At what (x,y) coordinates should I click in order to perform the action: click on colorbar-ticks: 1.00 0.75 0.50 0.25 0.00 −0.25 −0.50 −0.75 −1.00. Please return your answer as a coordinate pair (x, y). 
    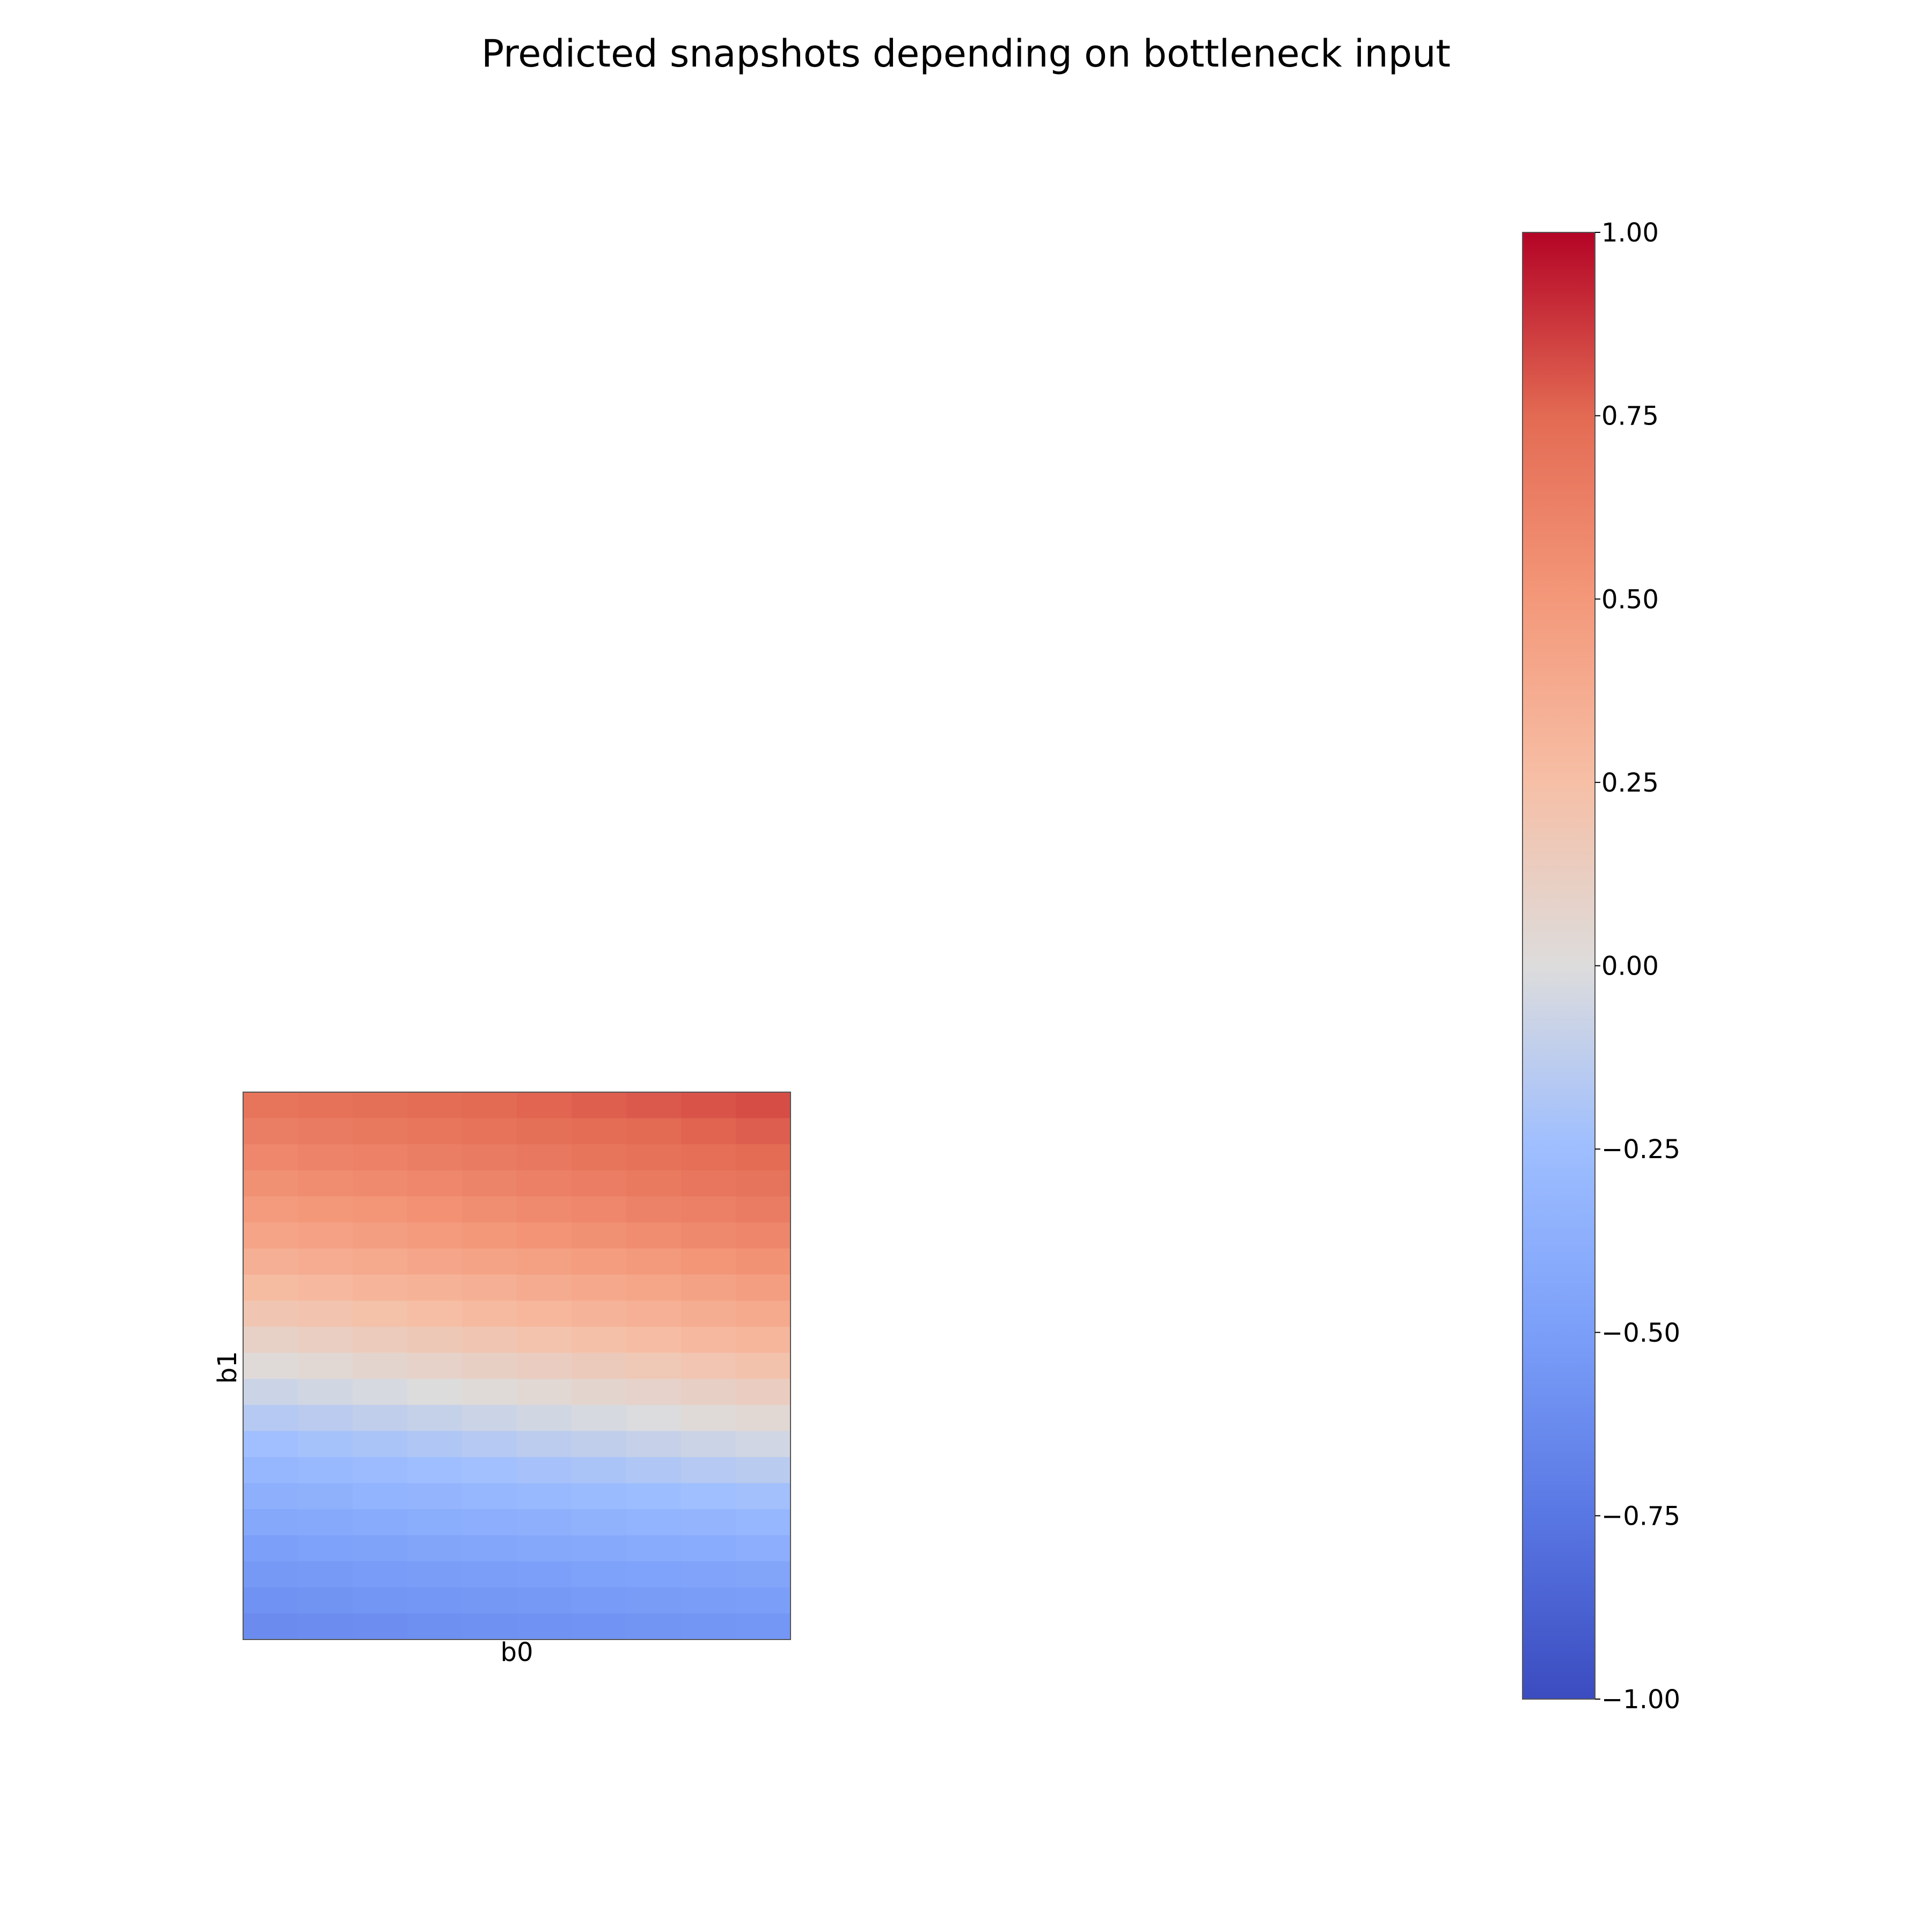
    Looking at the image, I should click on (1637, 966).